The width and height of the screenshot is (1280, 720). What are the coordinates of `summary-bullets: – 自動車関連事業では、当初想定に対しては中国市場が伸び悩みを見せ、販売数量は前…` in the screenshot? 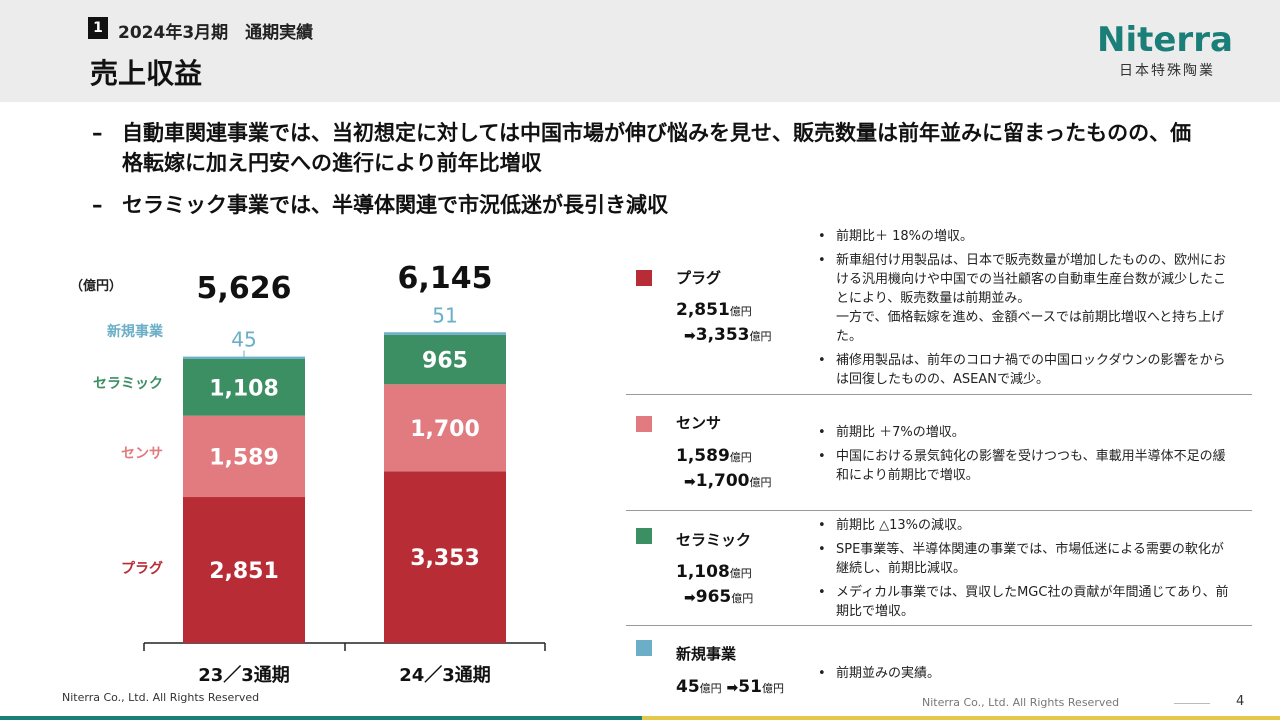 It's located at (652, 175).